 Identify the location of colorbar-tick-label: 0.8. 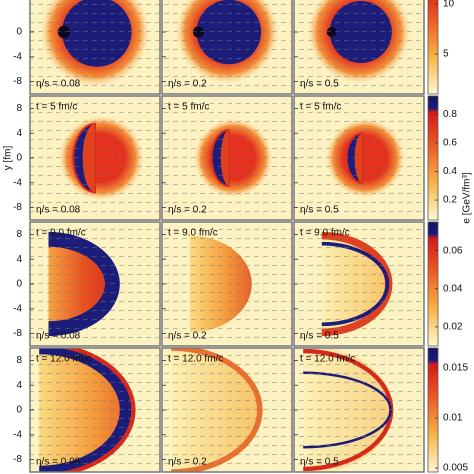
(450, 114).